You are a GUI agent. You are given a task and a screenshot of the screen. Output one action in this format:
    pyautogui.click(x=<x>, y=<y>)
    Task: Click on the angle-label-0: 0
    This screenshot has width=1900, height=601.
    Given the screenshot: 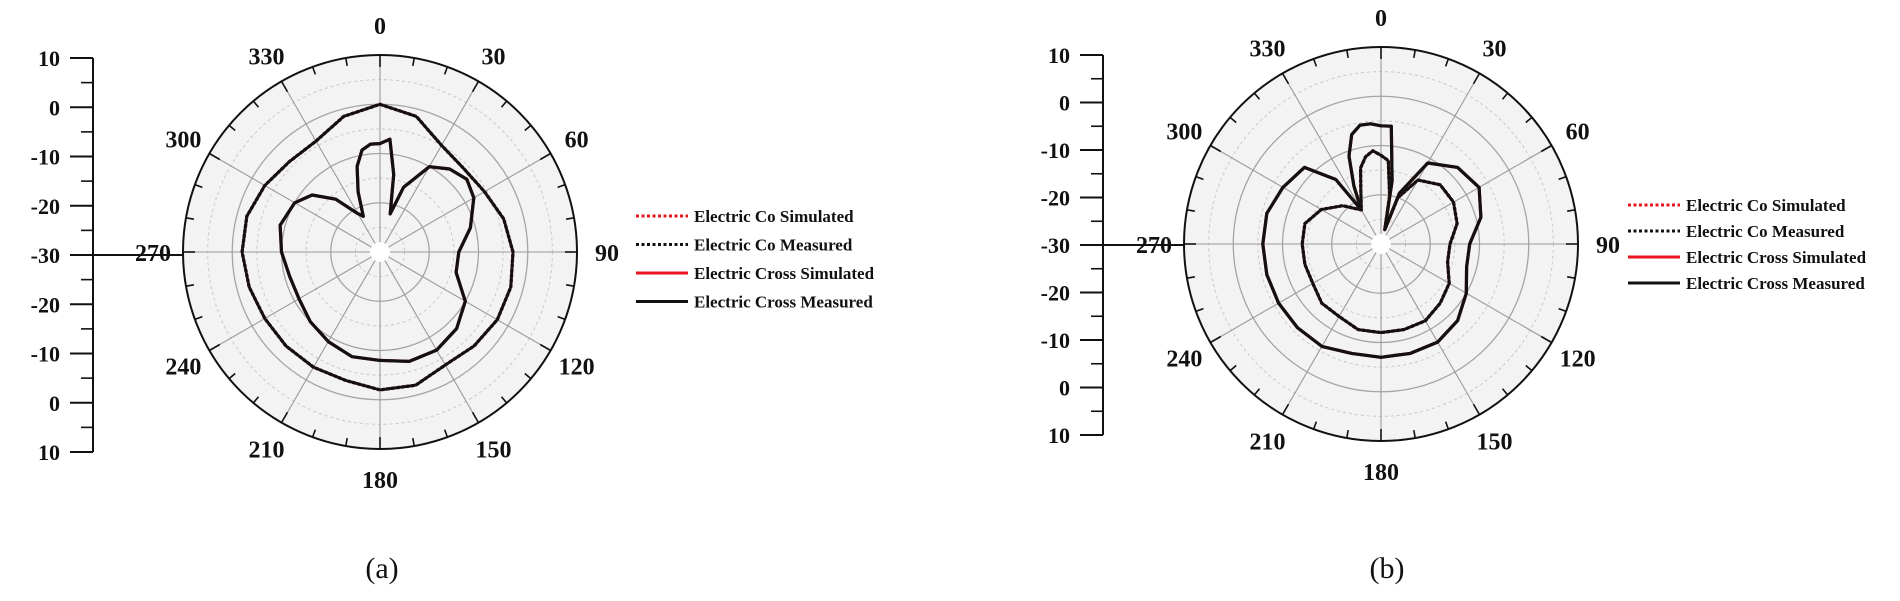 What is the action you would take?
    pyautogui.click(x=1381, y=19)
    